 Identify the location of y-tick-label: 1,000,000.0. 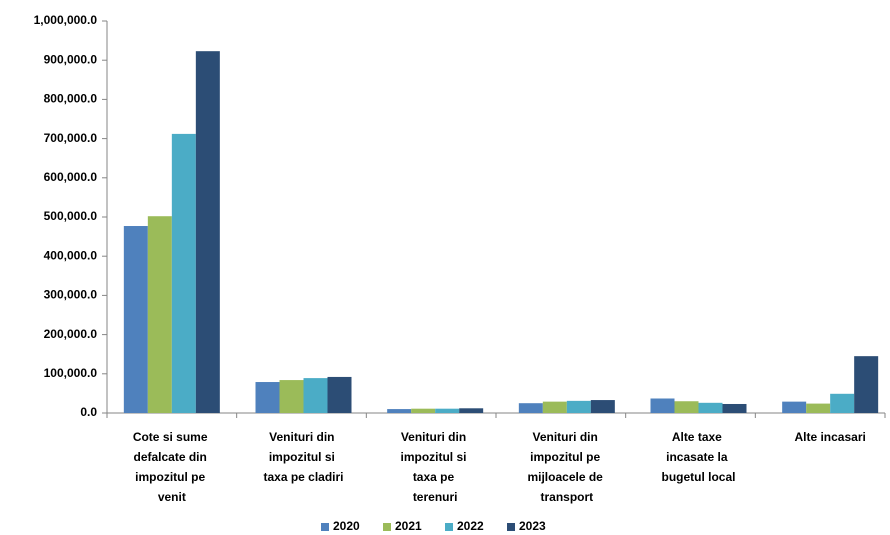
(66, 20).